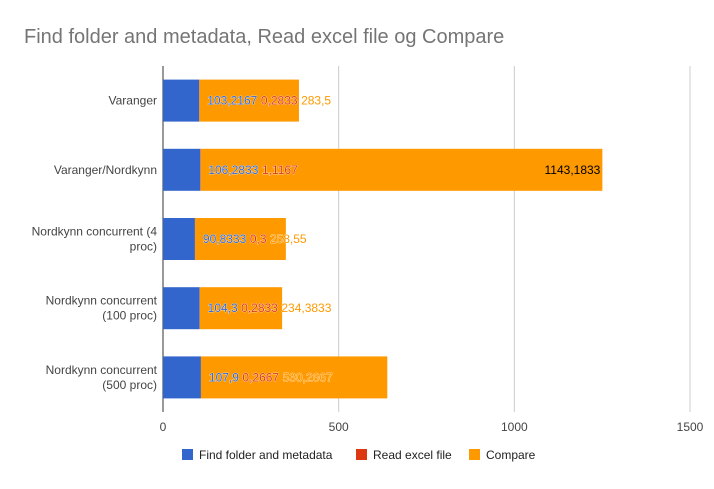  What do you see at coordinates (163, 427) in the screenshot?
I see `x-tick-label: 0` at bounding box center [163, 427].